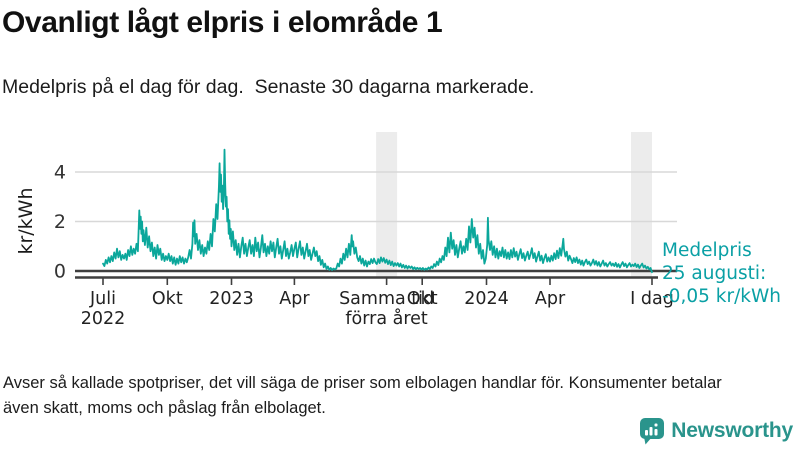 This screenshot has height=450, width=800. Describe the element at coordinates (60, 272) in the screenshot. I see `y-tick-label: 0` at that location.